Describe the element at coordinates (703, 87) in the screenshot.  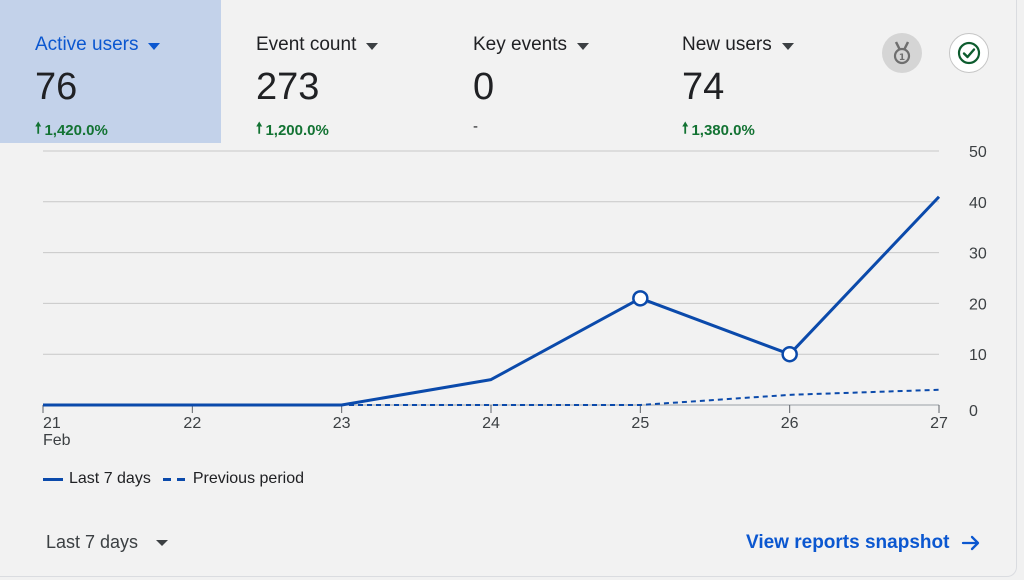
I see `metric-value: 74` at that location.